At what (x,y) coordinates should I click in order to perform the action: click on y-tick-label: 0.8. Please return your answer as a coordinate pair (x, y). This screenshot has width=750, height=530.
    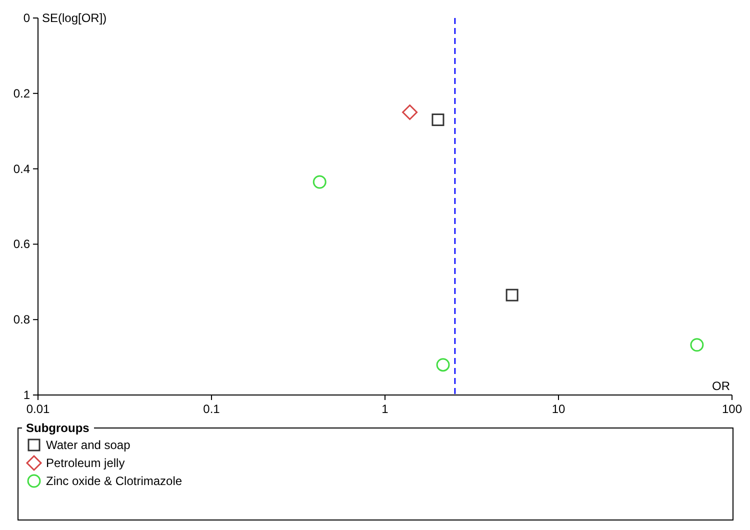
    Looking at the image, I should click on (21, 319).